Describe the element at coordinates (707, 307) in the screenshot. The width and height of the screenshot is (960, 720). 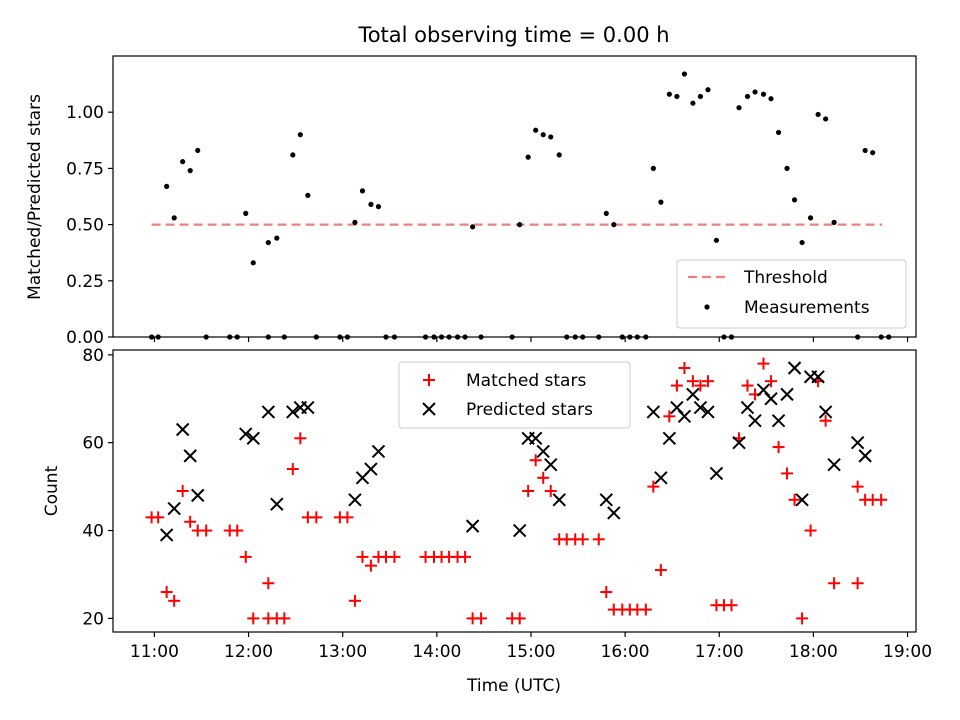
I see `measurements-legend-marker` at that location.